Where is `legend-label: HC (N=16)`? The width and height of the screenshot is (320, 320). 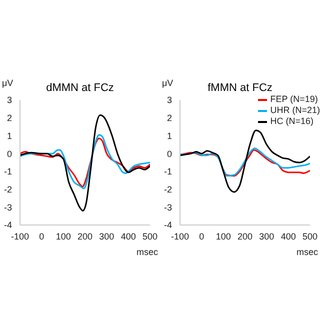
legend-label: HC (N=16) is located at coordinates (292, 121).